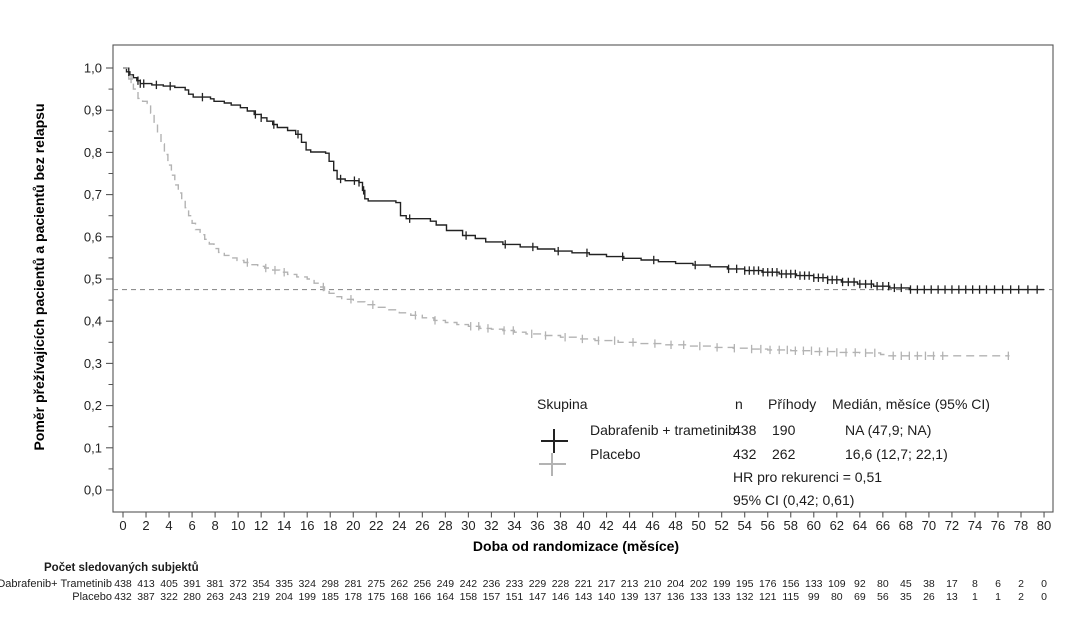 Image resolution: width=1080 pixels, height=629 pixels. What do you see at coordinates (837, 584) in the screenshot?
I see `risk-count: 109` at bounding box center [837, 584].